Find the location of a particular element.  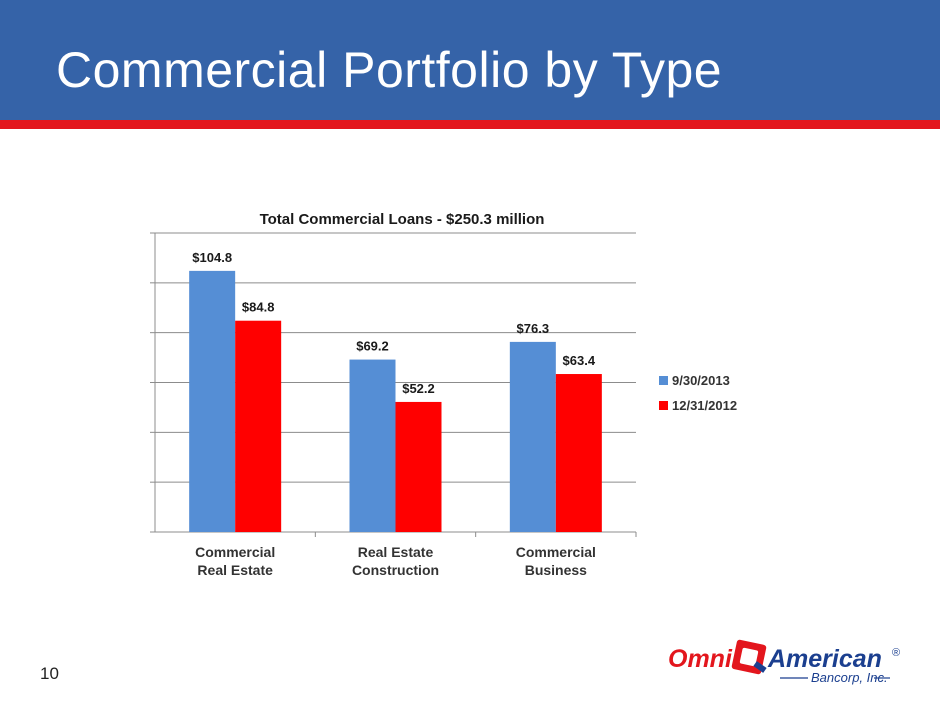

company-logo: Omni American ® Bancorp, Inc. is located at coordinates (784, 662).